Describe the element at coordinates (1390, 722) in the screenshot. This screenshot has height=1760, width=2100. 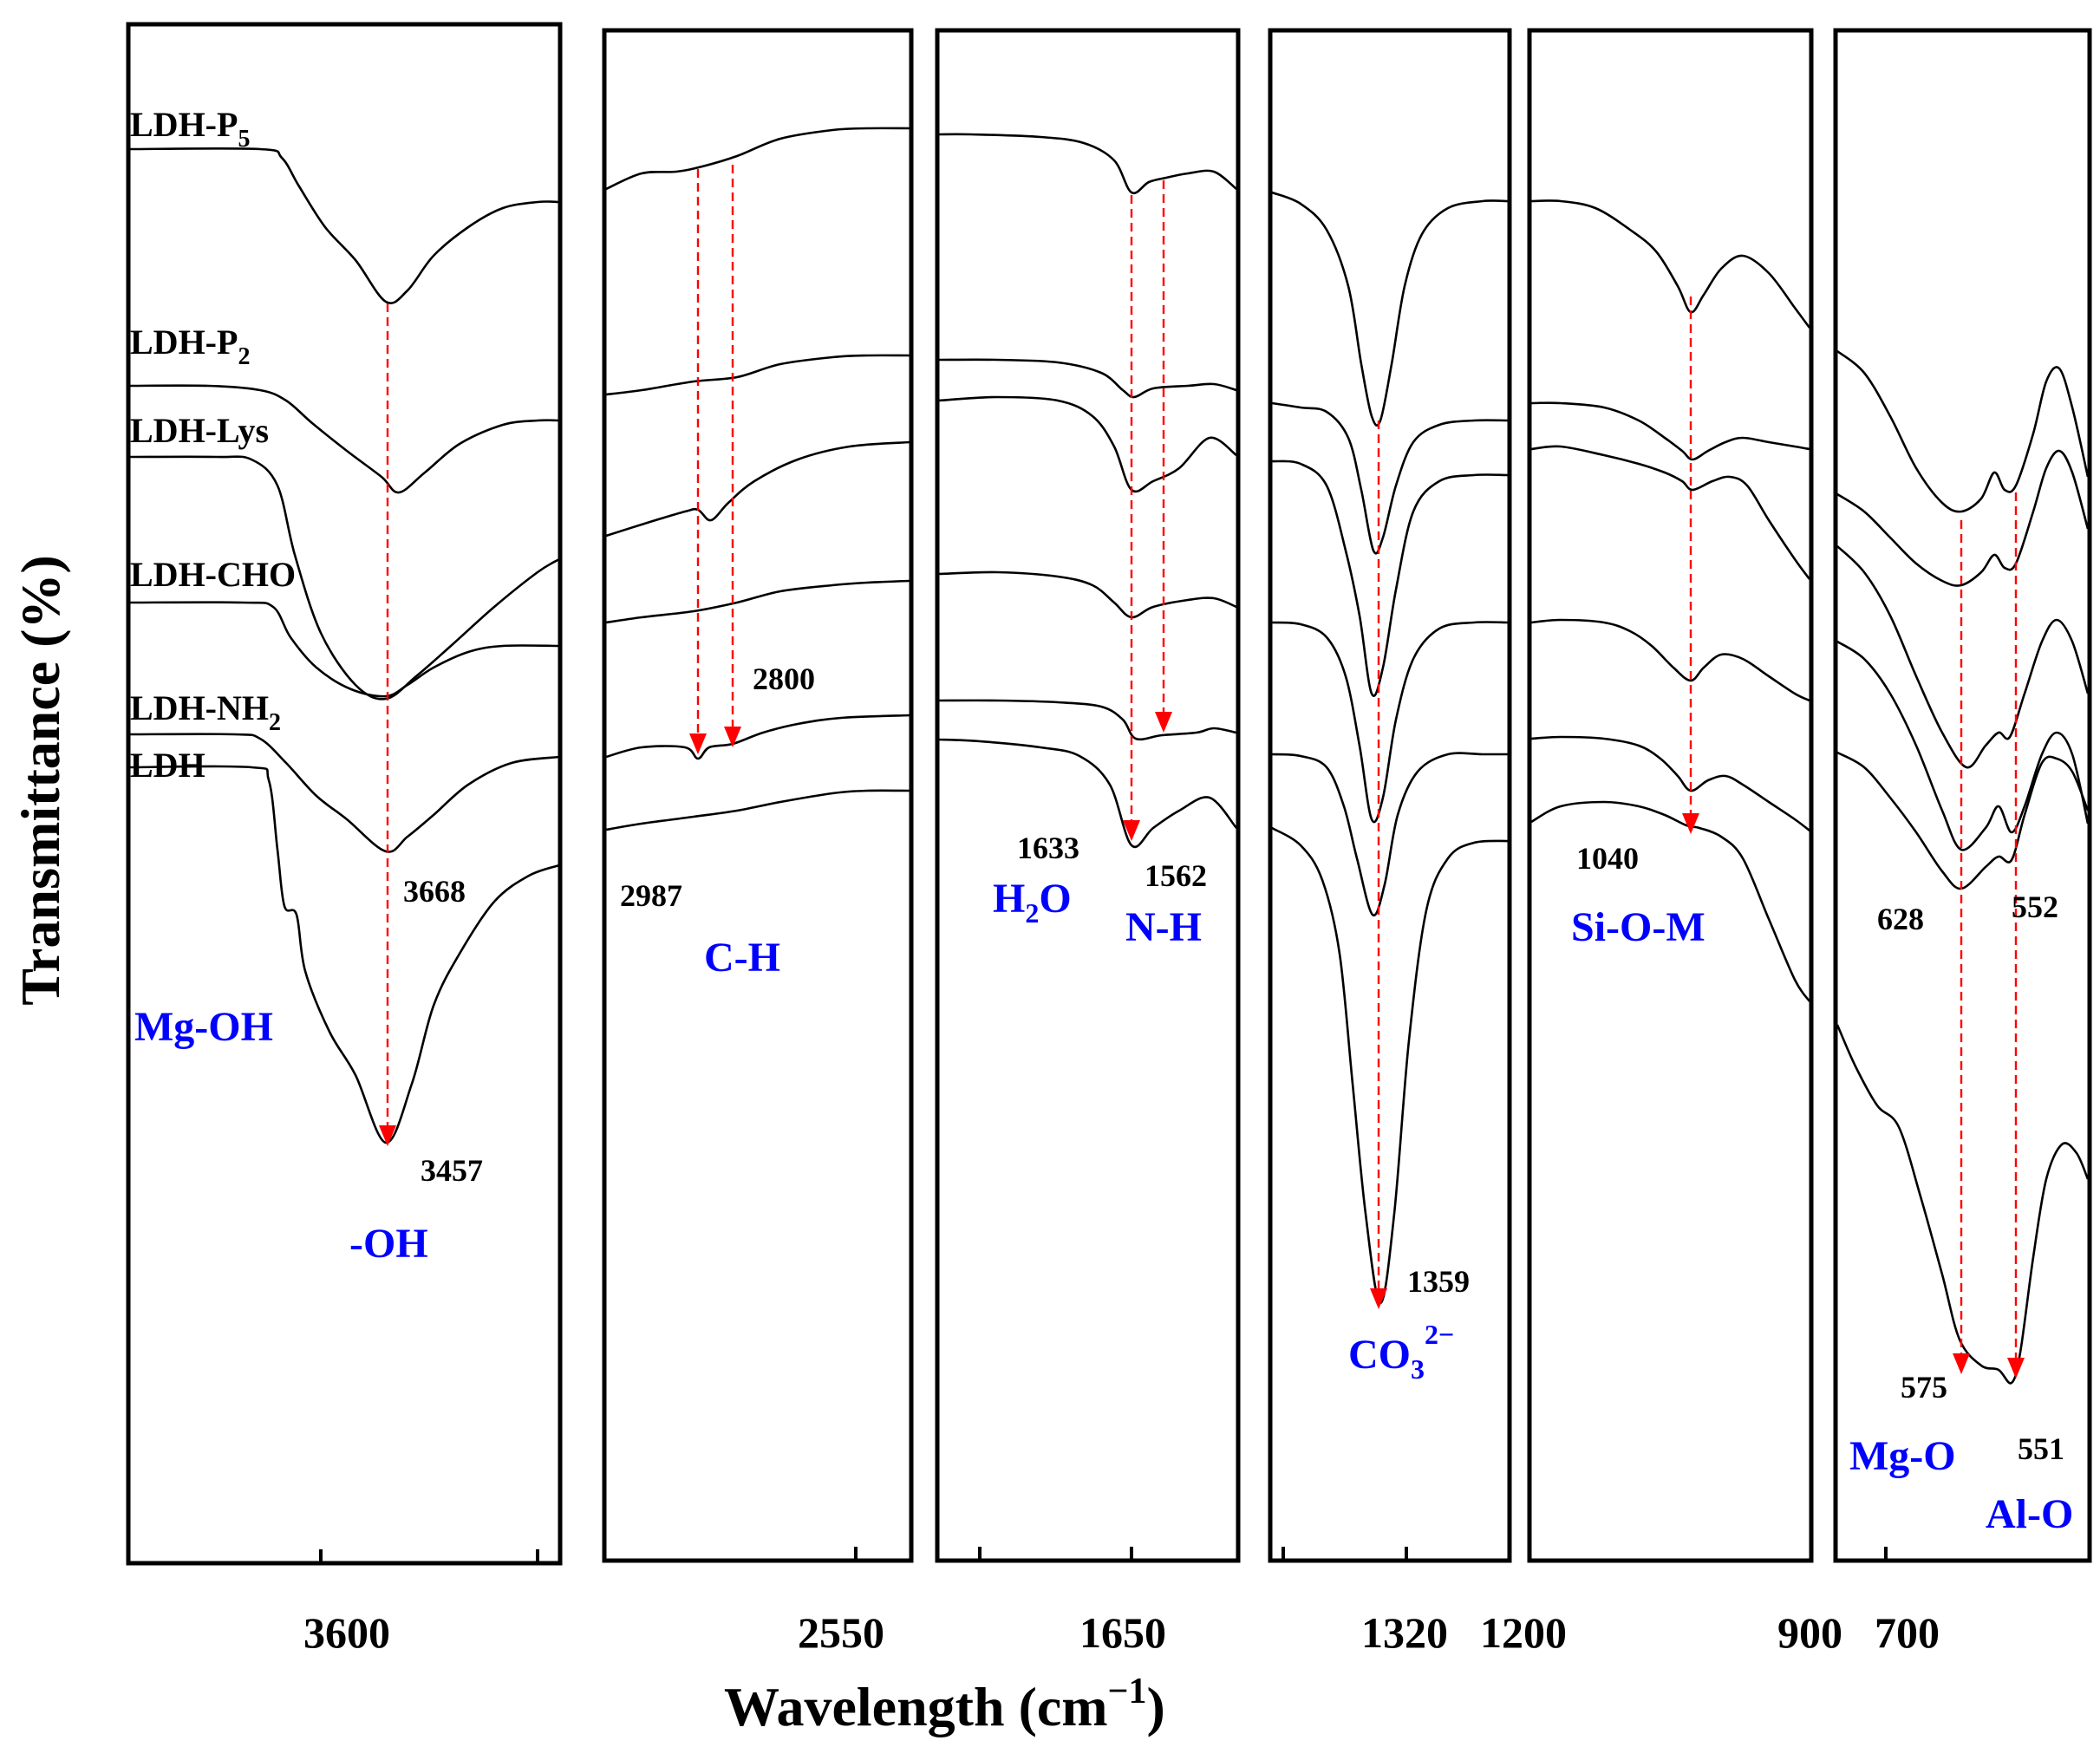
I see `curve-p4-ldh-cho` at that location.